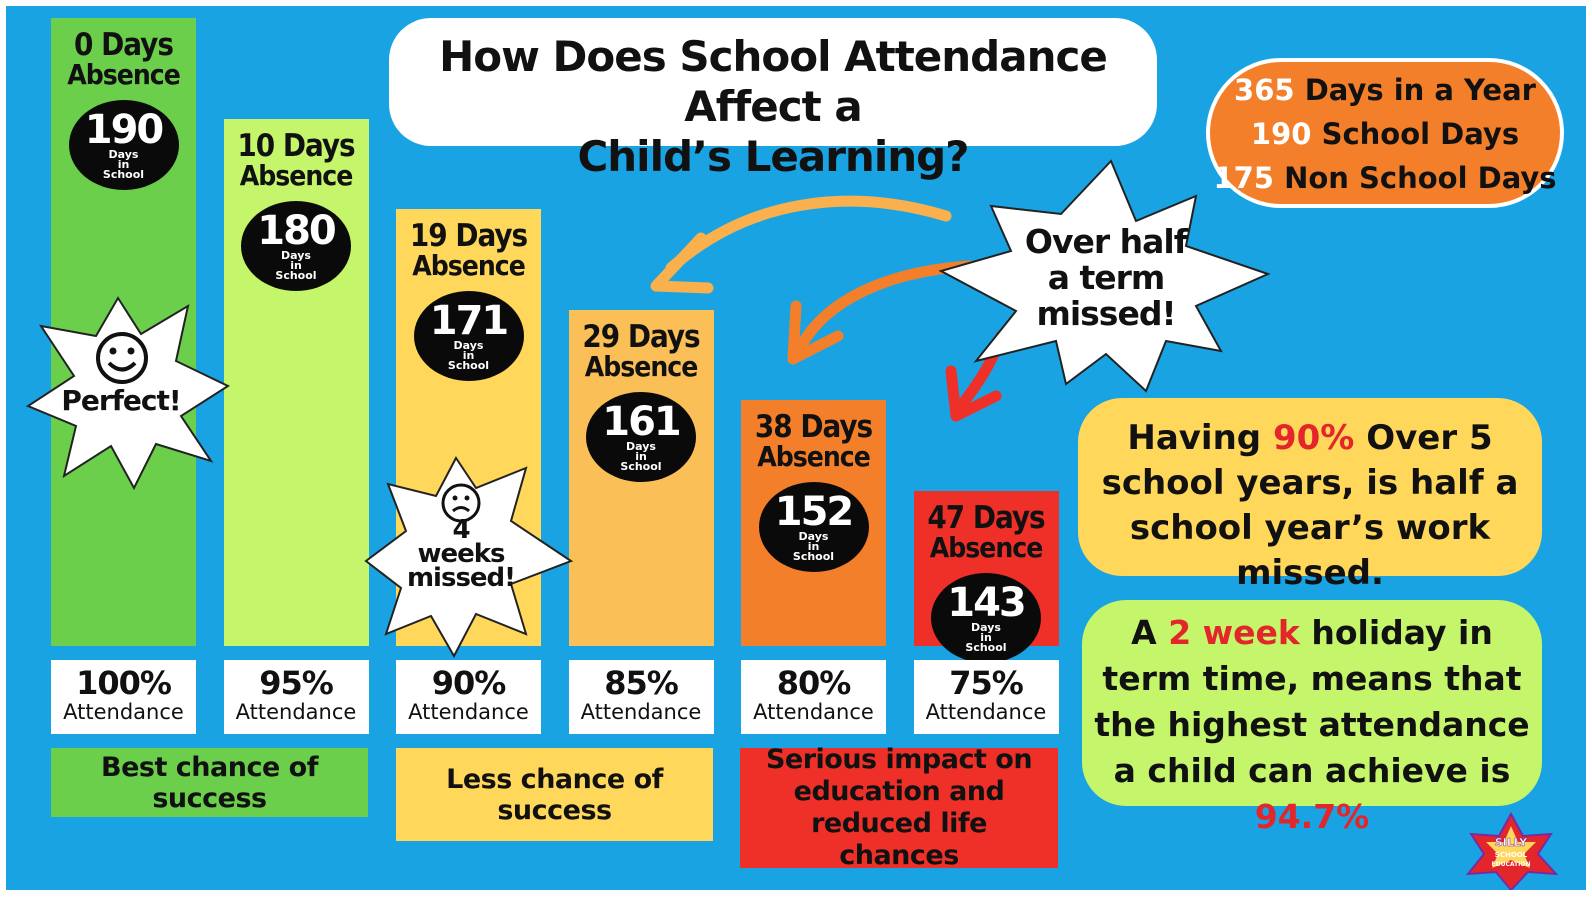 This screenshot has height=897, width=1592. What do you see at coordinates (468, 336) in the screenshot?
I see `school-days-badge: 171 Days in School` at bounding box center [468, 336].